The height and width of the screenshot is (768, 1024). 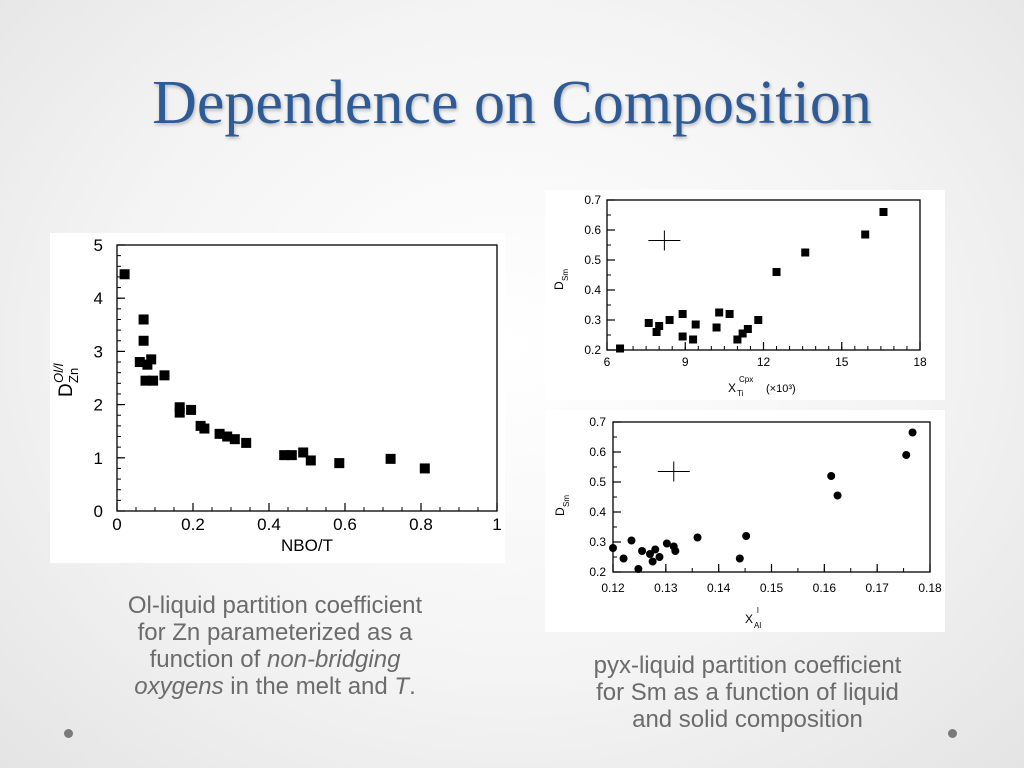 I want to click on x-axis-label-sup: l, so click(x=758, y=610).